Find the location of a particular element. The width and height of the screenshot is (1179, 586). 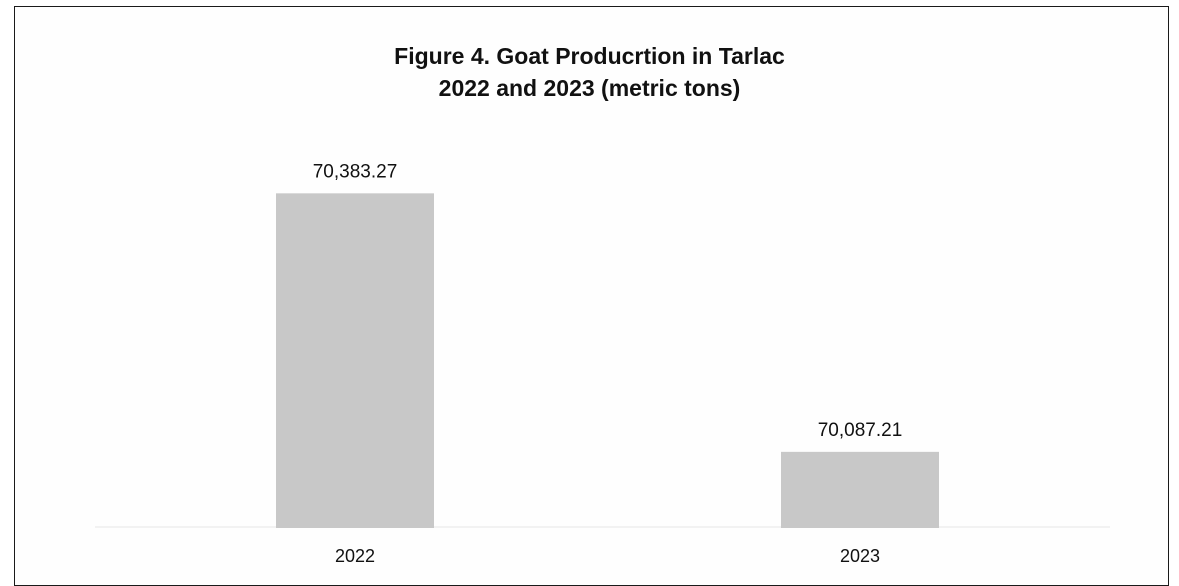

category-label-2022: 2022 is located at coordinates (355, 556).